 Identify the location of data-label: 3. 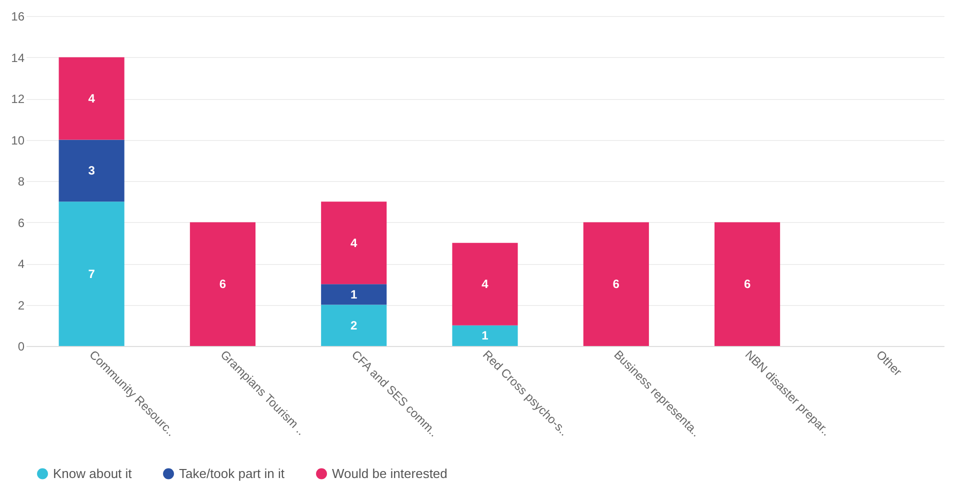
(92, 171).